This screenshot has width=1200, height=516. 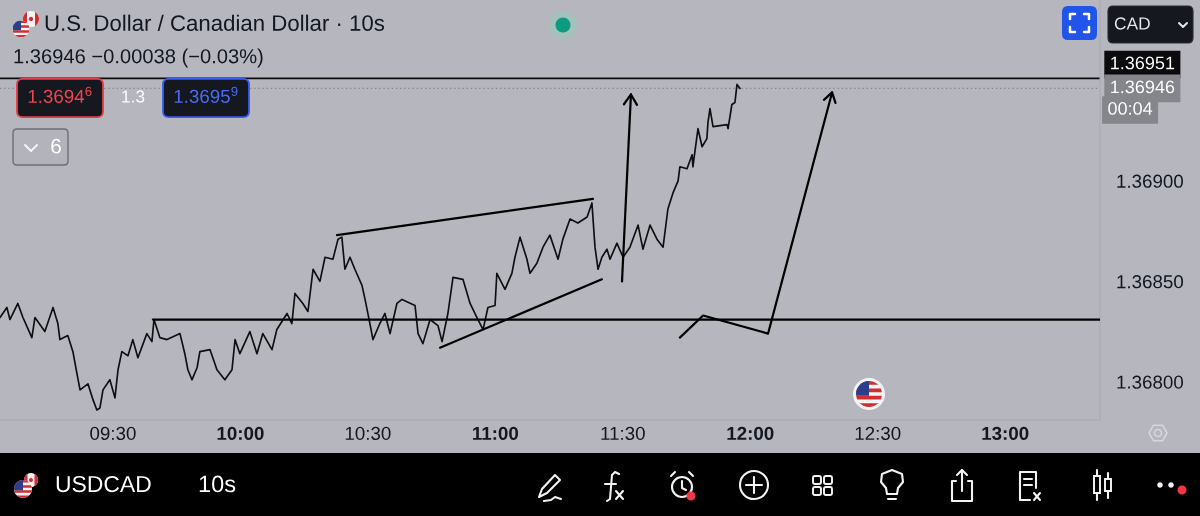 I want to click on ref-line-label: 1.36946, so click(x=1143, y=87).